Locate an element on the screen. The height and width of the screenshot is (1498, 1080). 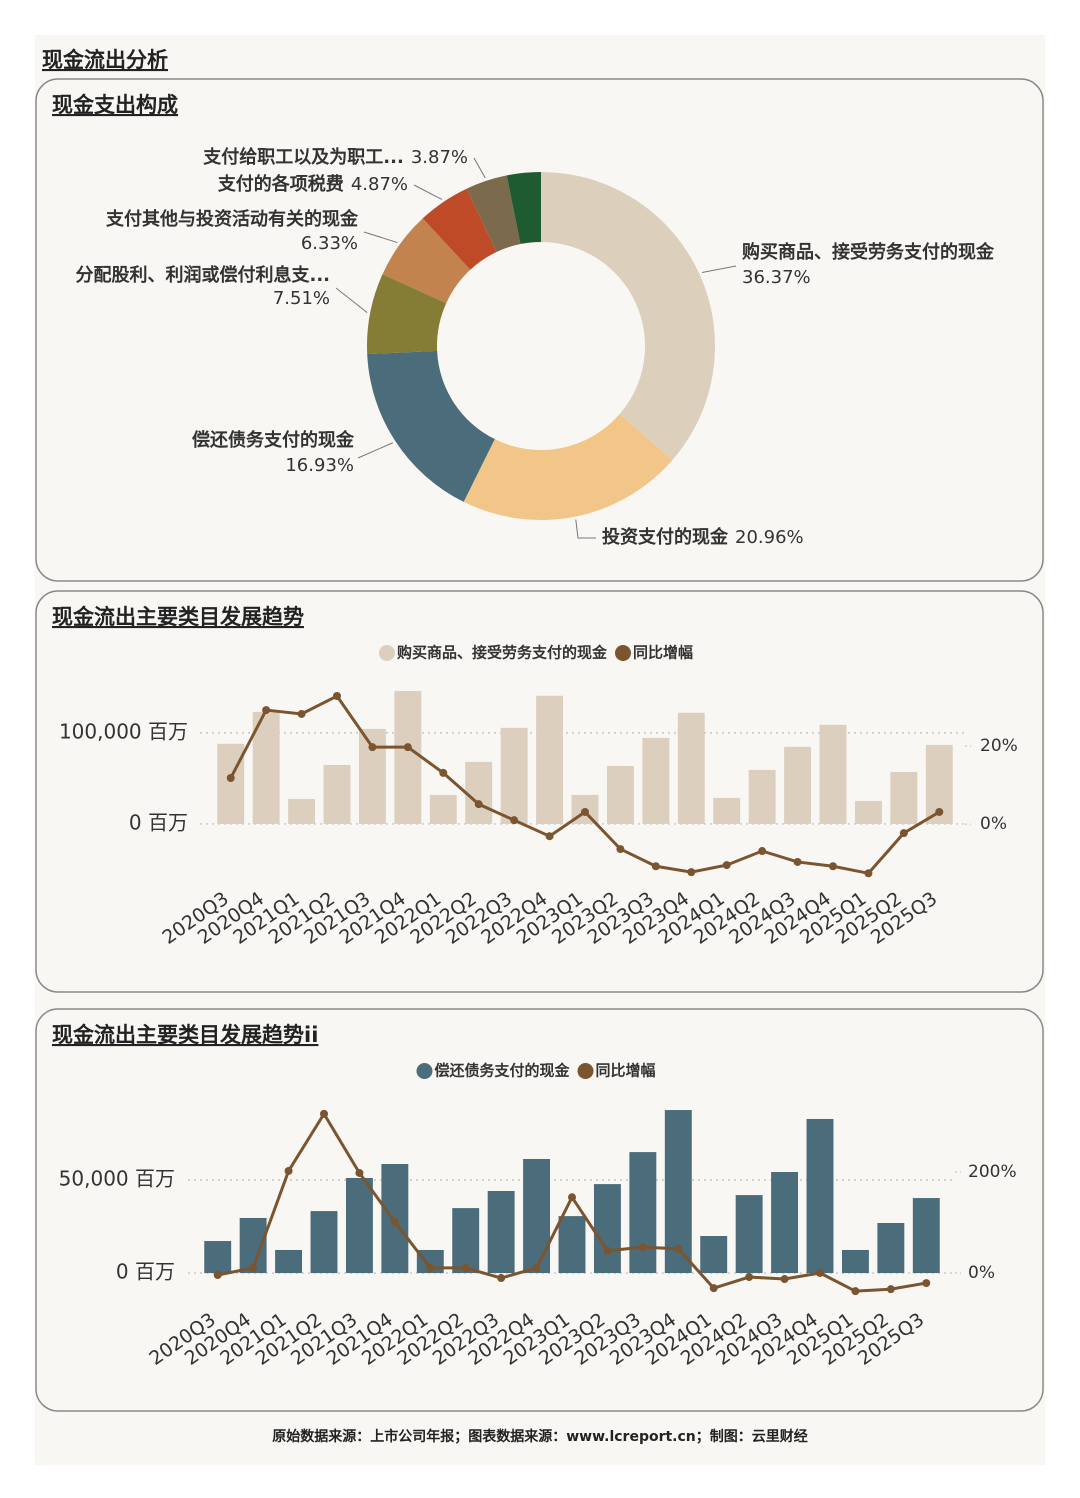
y2-tick-label: 0% is located at coordinates (993, 824).